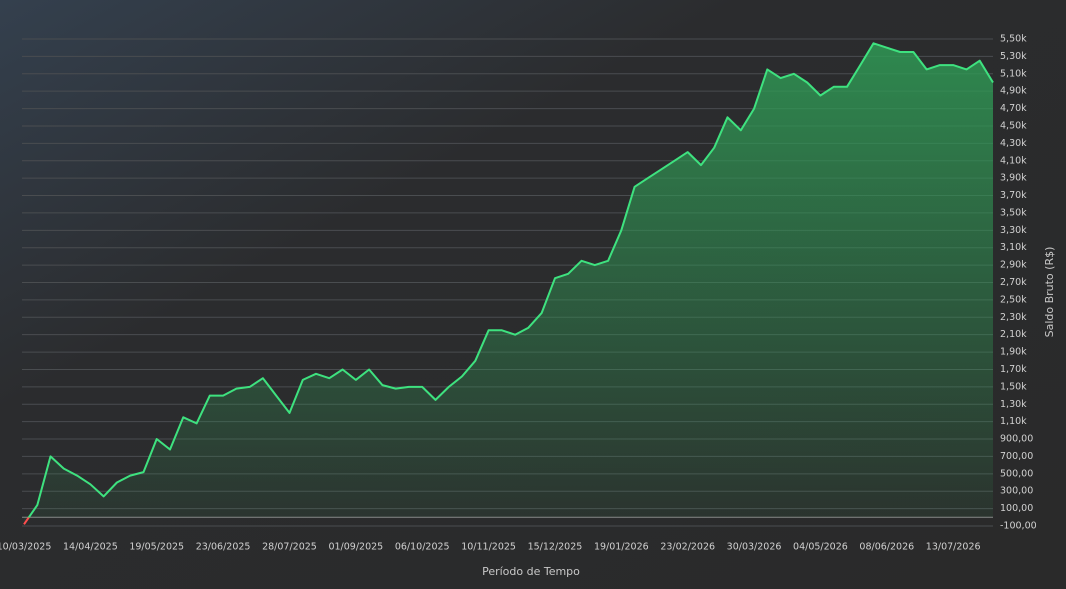  Describe the element at coordinates (1013, 212) in the screenshot. I see `y-tick-label: 3,50k` at that location.